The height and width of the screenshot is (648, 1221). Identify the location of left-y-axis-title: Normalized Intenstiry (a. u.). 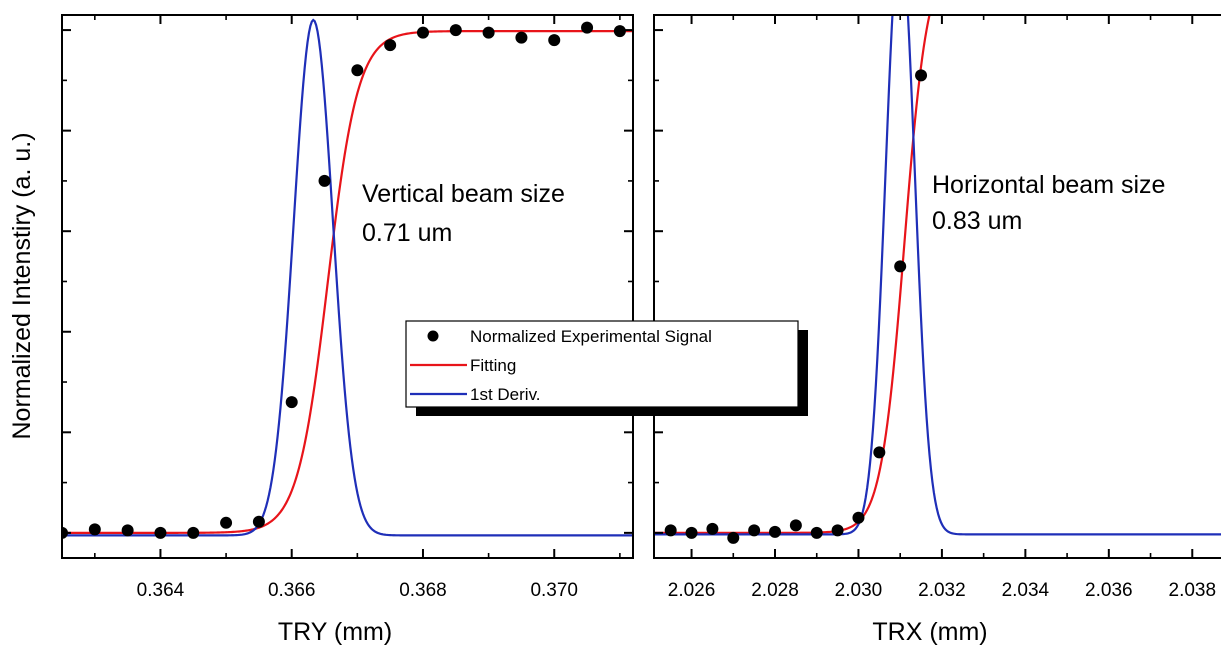
(22, 285).